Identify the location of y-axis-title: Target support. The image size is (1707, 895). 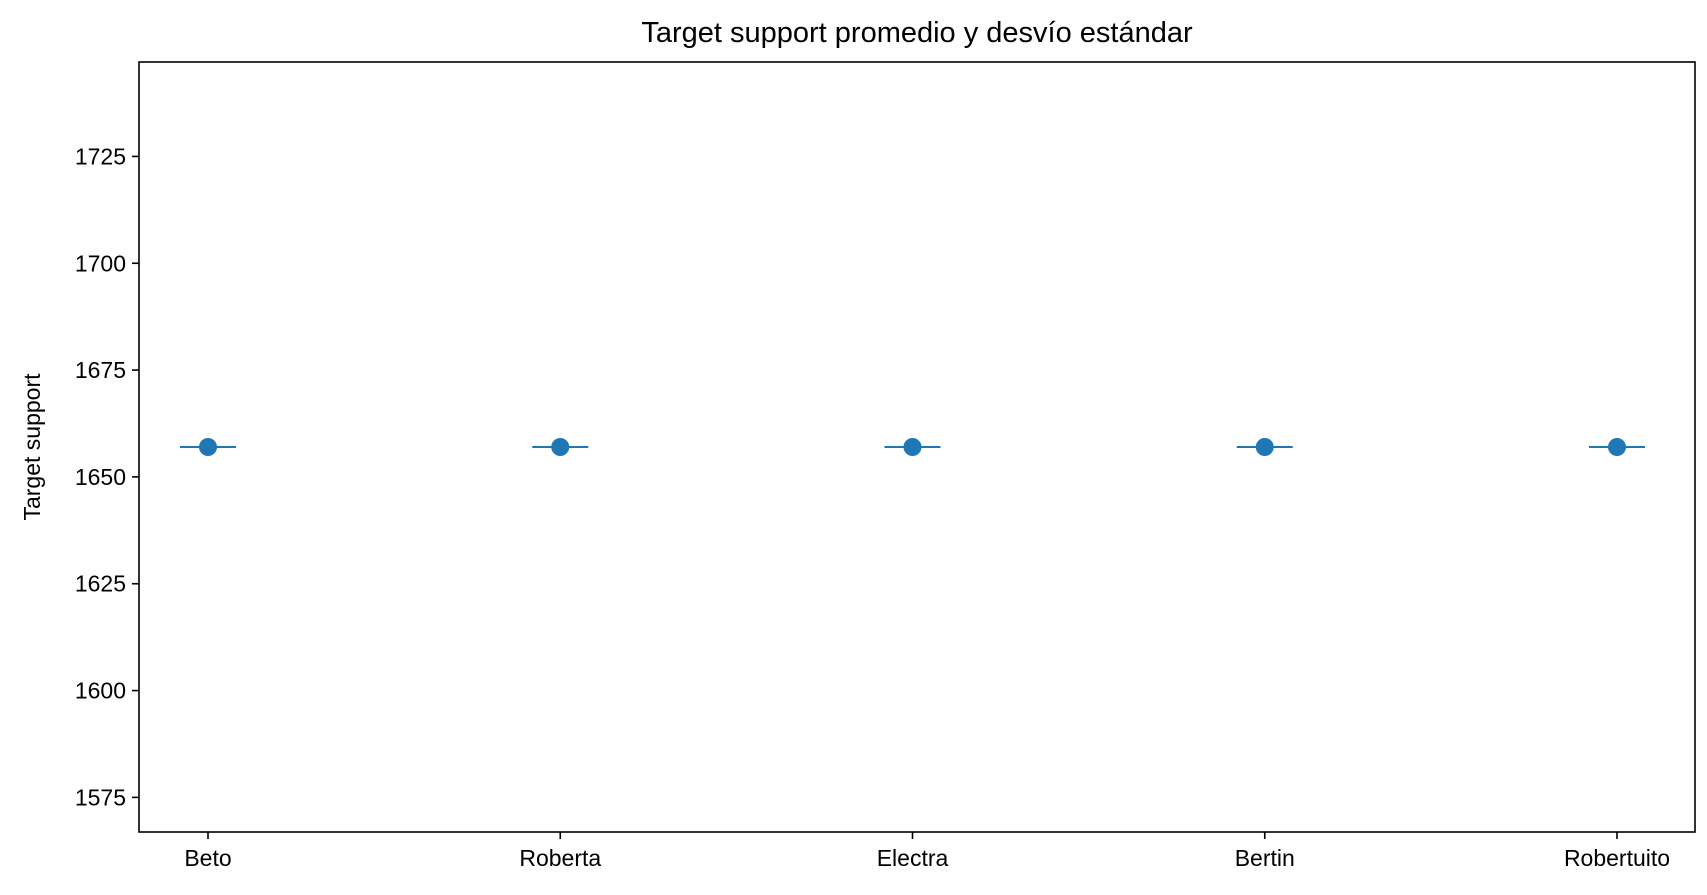
(32, 447).